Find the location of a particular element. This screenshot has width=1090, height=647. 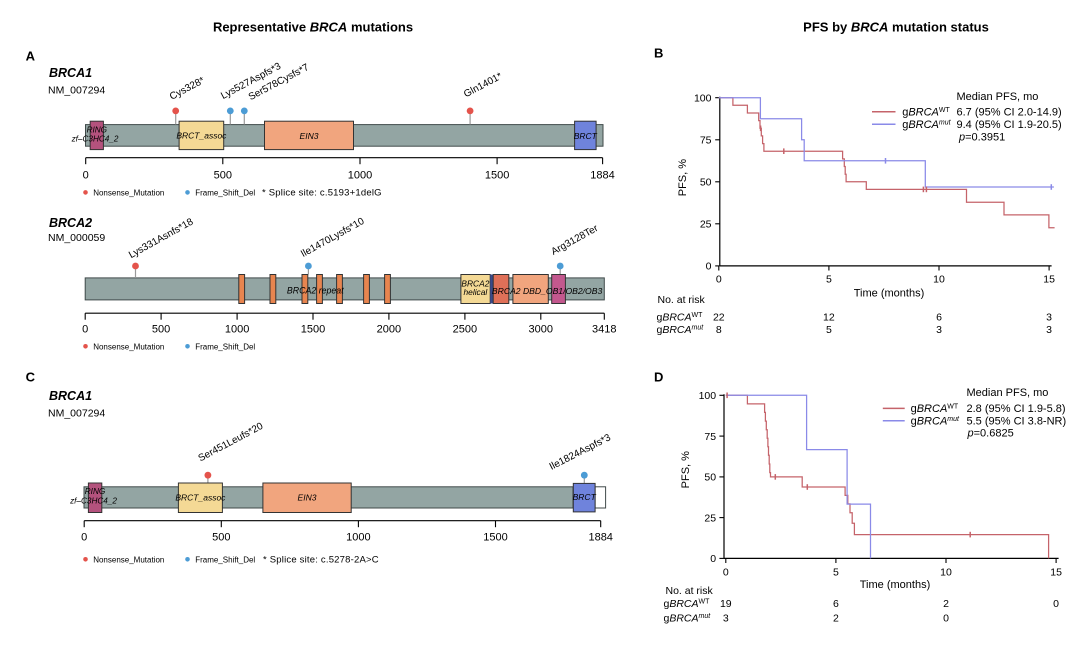

svg-text: p=0.6825 is located at coordinates (990, 434).